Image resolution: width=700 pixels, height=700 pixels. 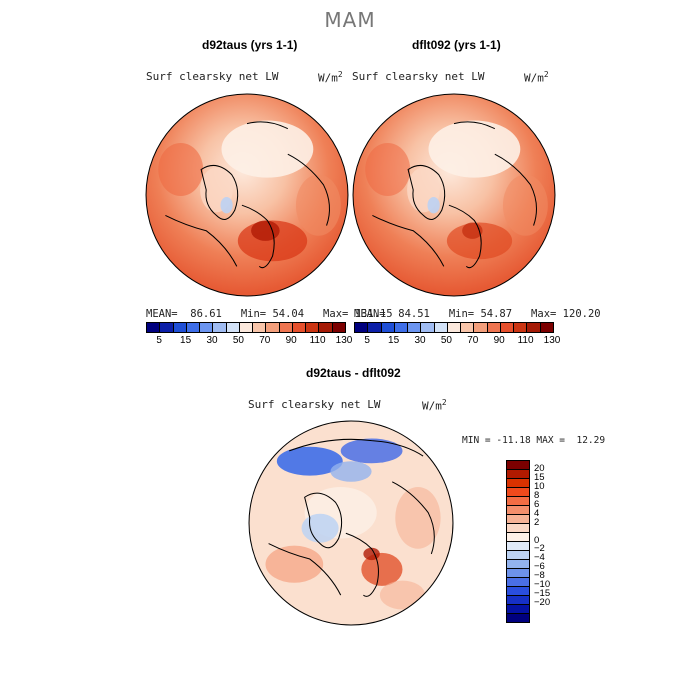 I want to click on colorbar-tick-label: 10, so click(x=539, y=486).